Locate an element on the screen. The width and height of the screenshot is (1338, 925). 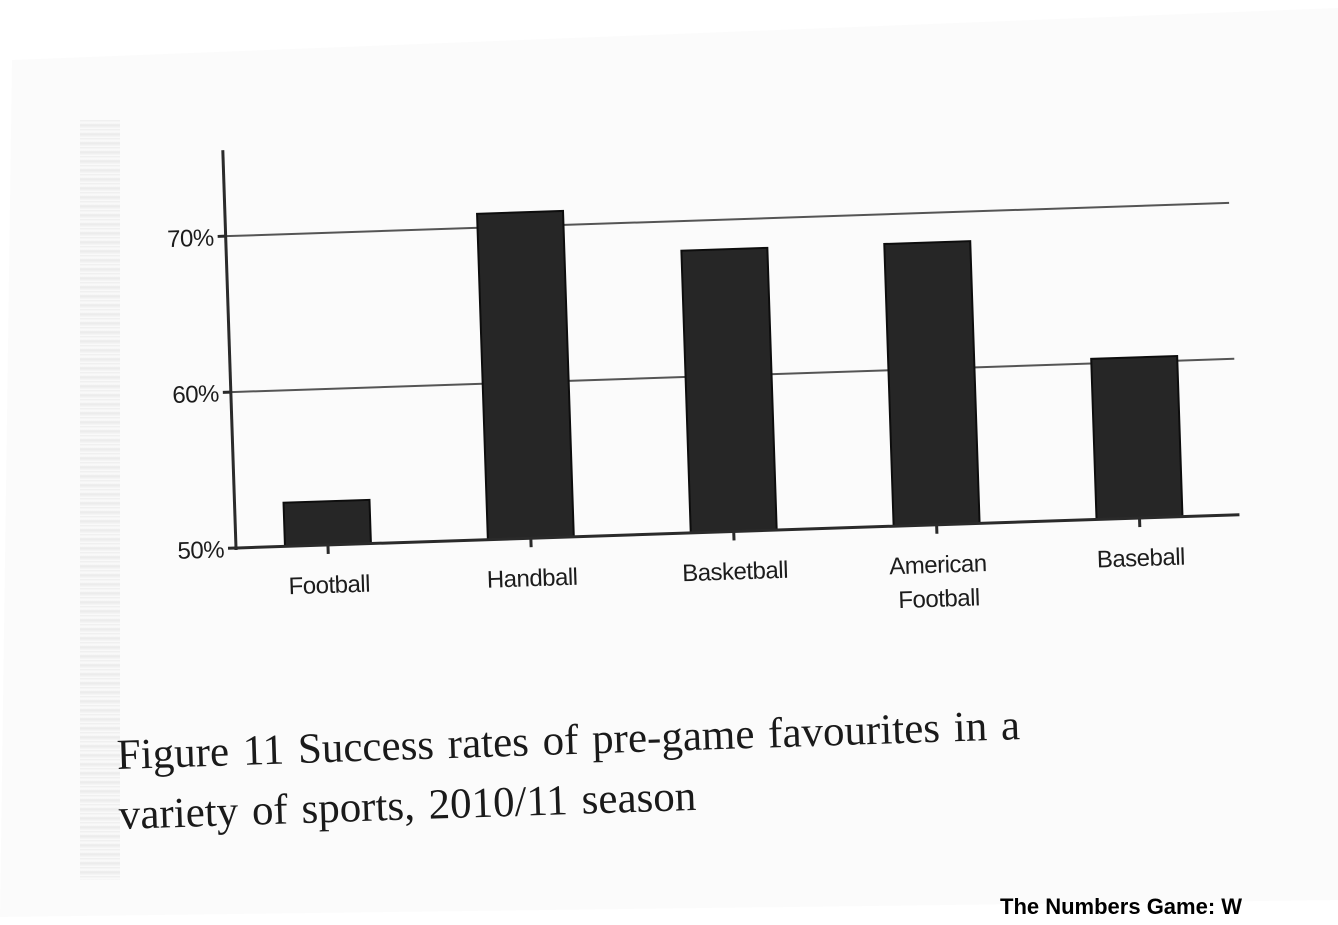
bar-basketball is located at coordinates (728, 390).